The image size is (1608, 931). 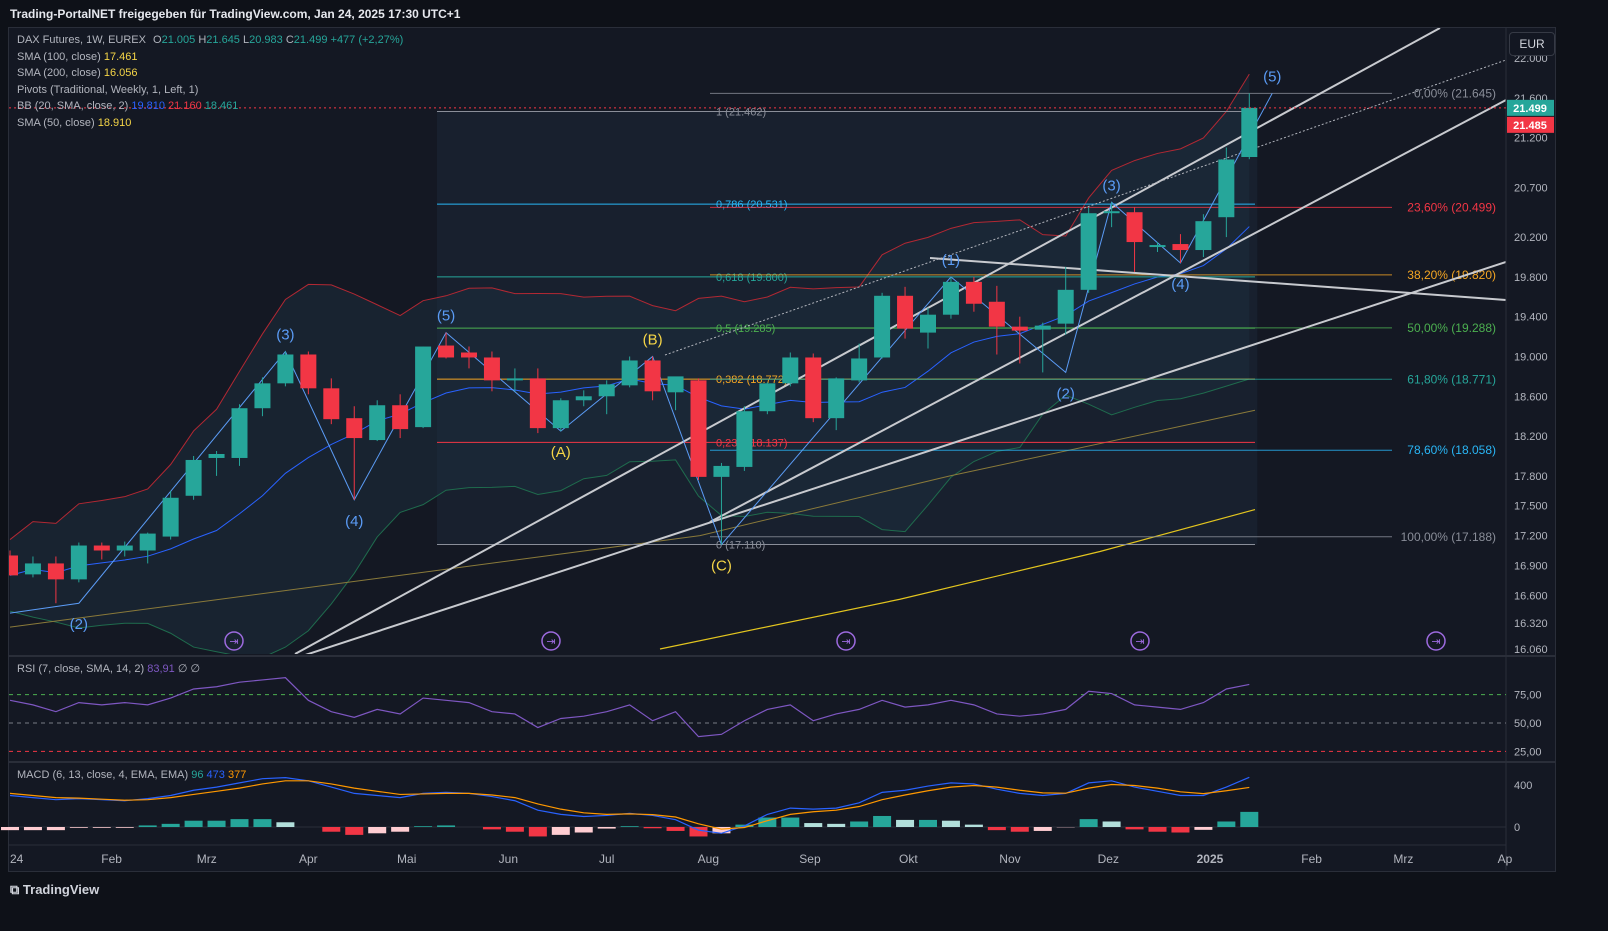 What do you see at coordinates (223, 40) in the screenshot?
I see `legend-high: 21.645` at bounding box center [223, 40].